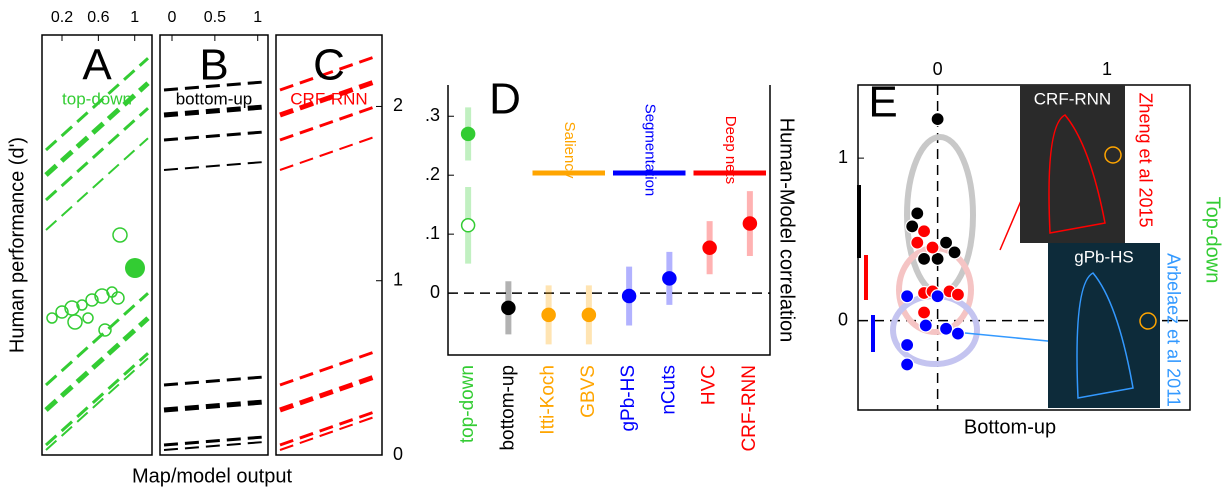 This screenshot has height=490, width=1230. I want to click on axis-frame, so click(609, 220).